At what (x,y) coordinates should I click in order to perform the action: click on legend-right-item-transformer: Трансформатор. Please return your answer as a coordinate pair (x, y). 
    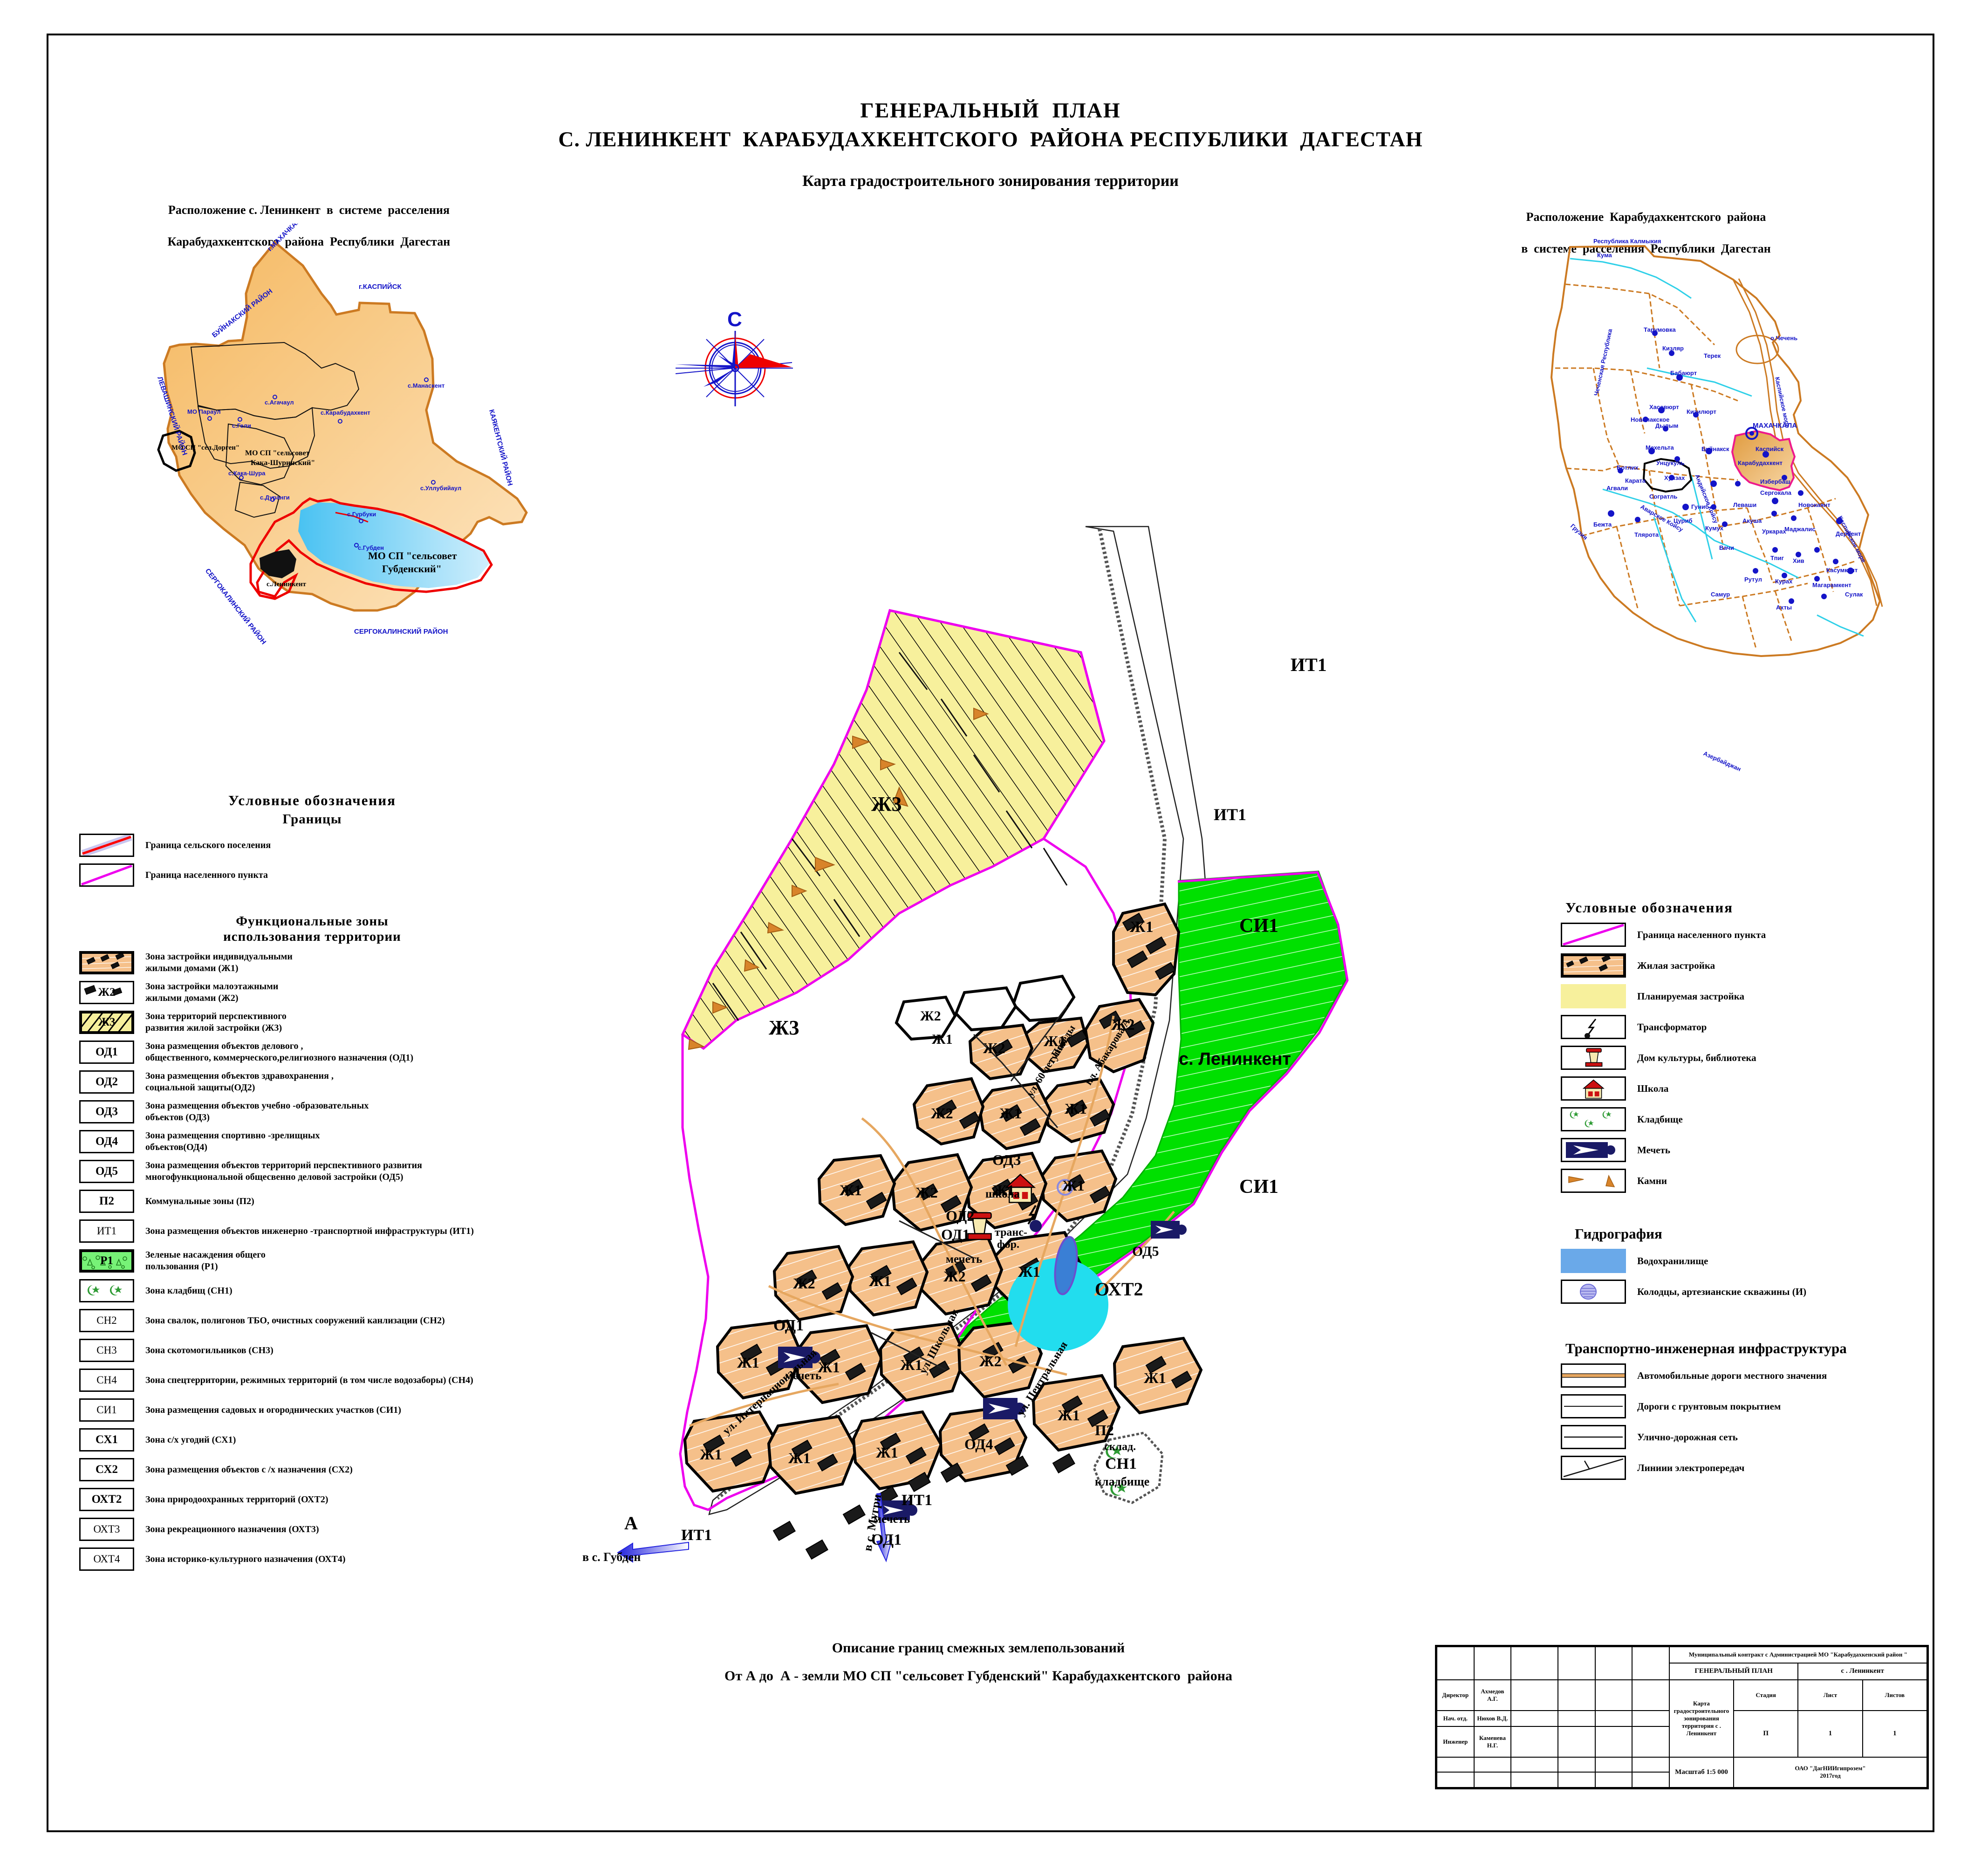
    Looking at the image, I should click on (1752, 1027).